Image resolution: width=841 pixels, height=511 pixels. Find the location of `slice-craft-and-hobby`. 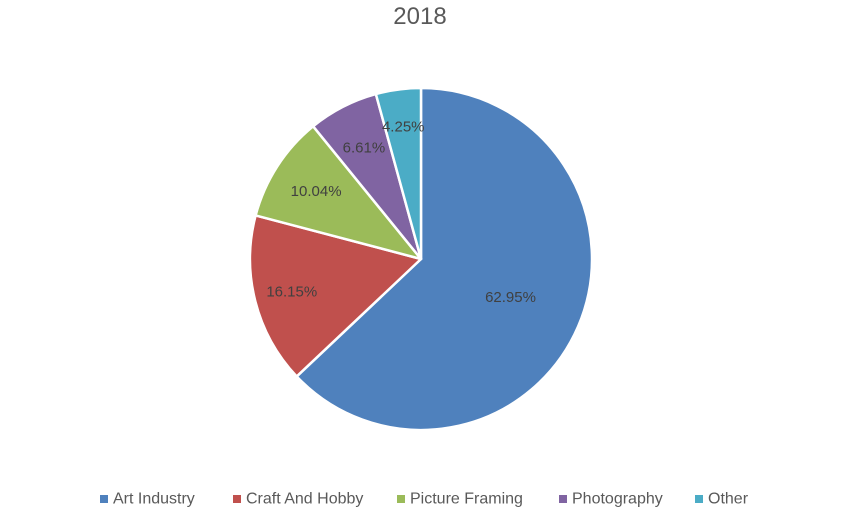

slice-craft-and-hobby is located at coordinates (335, 296).